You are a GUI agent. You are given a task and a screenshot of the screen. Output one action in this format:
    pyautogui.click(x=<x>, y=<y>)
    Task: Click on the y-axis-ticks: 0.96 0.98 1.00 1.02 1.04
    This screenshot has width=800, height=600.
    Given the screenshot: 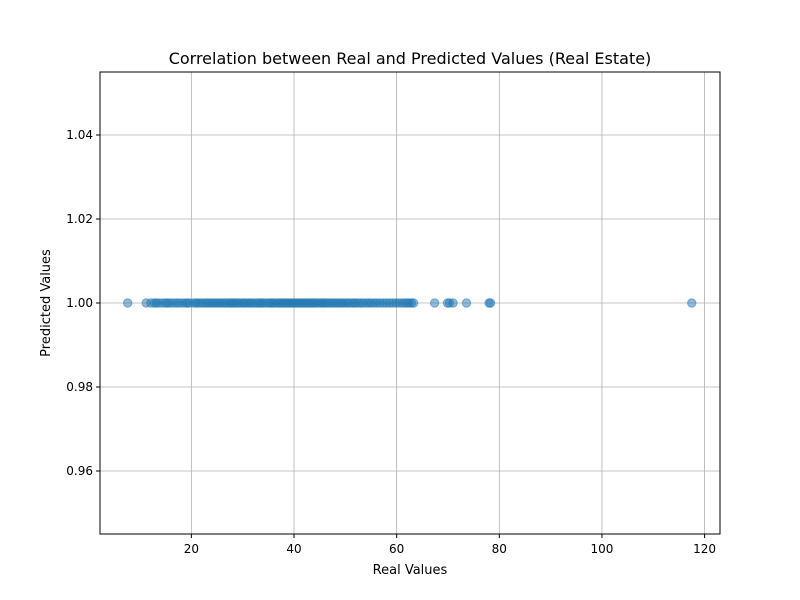 What is the action you would take?
    pyautogui.click(x=83, y=303)
    